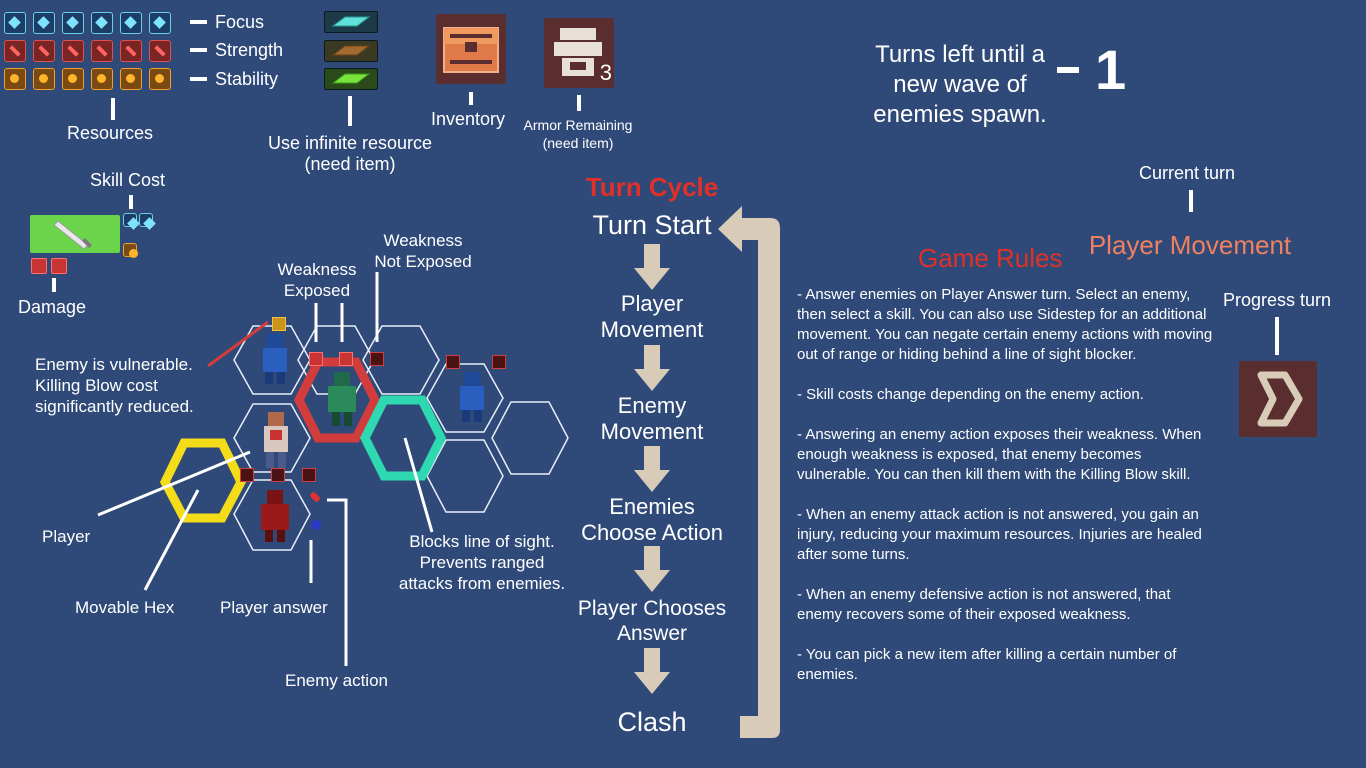 Image resolution: width=1366 pixels, height=768 pixels. I want to click on stability-label: Stability, so click(247, 79).